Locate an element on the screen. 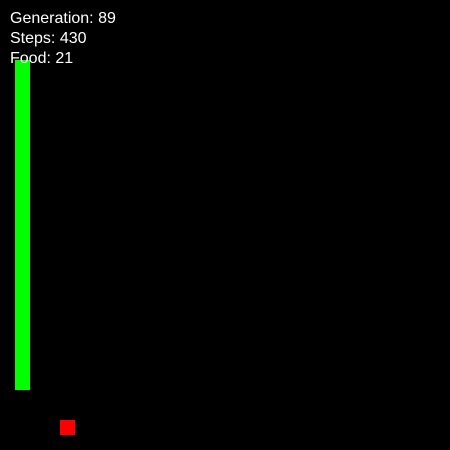  steps-label: Steps: is located at coordinates (33, 38).